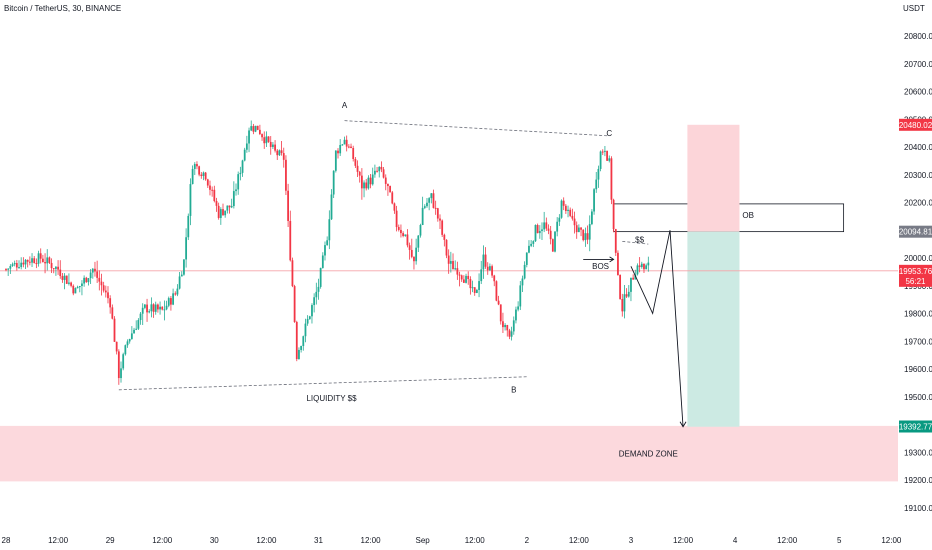  Describe the element at coordinates (914, 8) in the screenshot. I see `currency-label: USDT` at that location.